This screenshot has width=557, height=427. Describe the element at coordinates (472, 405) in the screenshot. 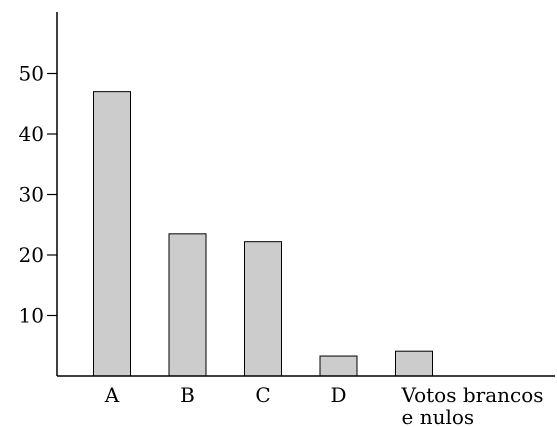

I see `x-label-votos-brancos-e-nulos: Votos brancos e nulos` at that location.